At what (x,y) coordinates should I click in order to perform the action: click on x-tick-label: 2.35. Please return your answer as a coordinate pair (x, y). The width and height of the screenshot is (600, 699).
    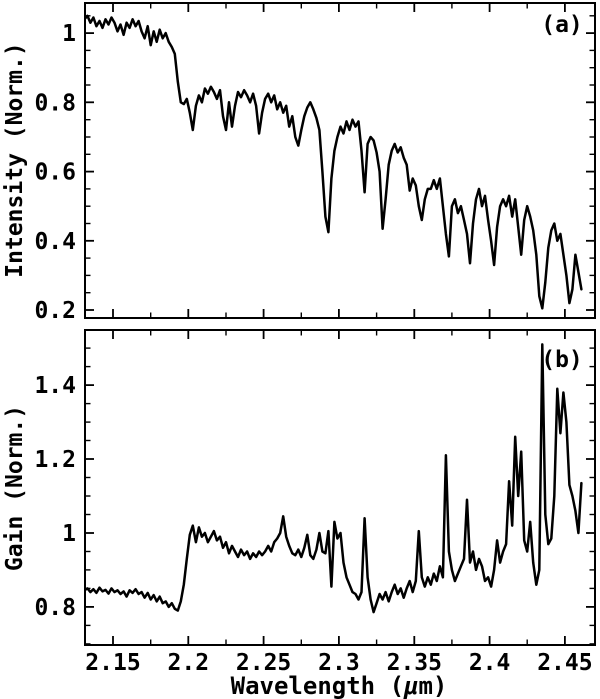
    Looking at the image, I should click on (414, 663).